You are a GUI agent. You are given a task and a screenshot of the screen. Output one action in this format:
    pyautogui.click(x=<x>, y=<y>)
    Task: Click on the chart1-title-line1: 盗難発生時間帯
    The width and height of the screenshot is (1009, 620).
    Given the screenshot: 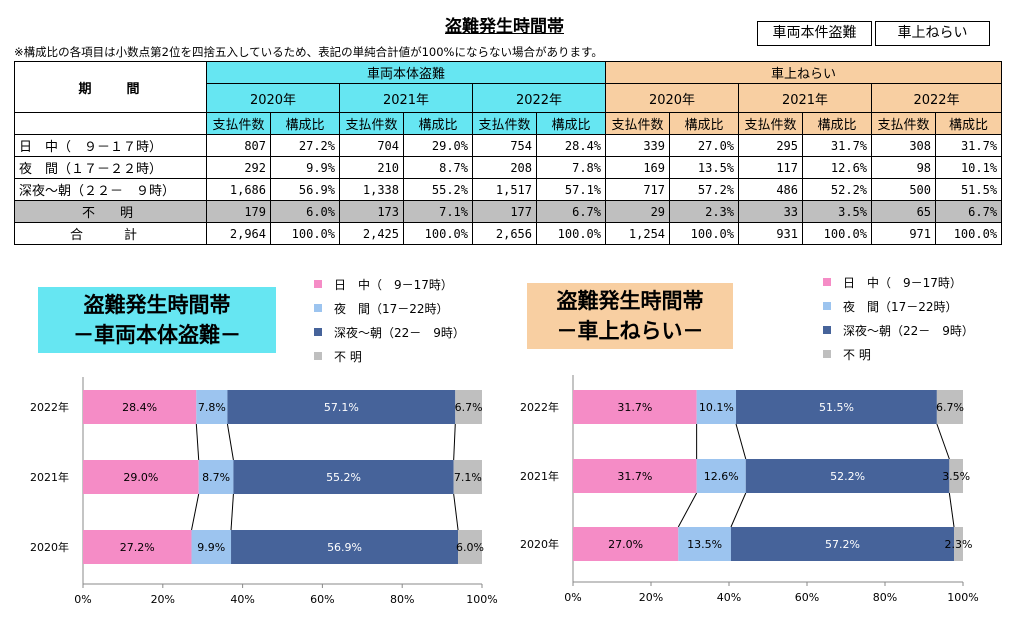 What is the action you would take?
    pyautogui.click(x=157, y=305)
    